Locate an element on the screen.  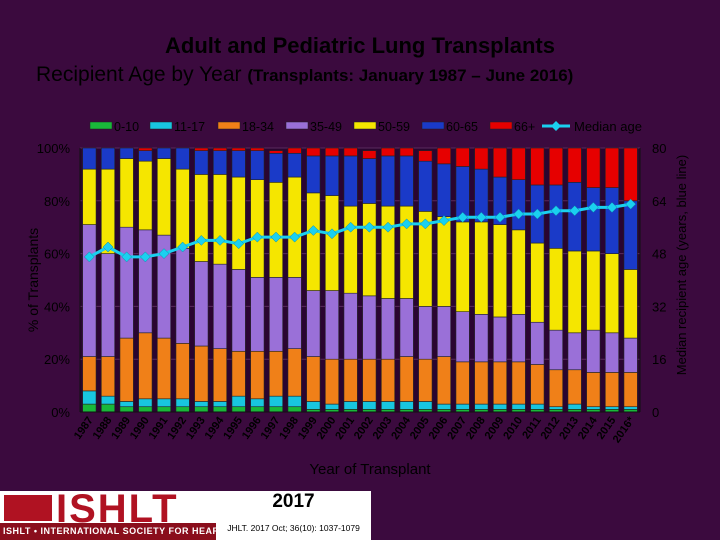
bar-35-49-1997 is located at coordinates (276, 314).